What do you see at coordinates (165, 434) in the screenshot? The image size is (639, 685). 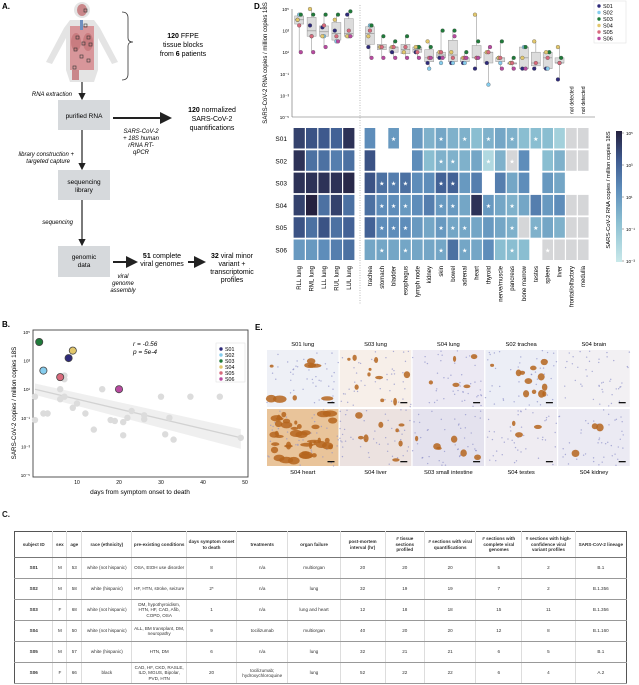 I see `scatter-point` at bounding box center [165, 434].